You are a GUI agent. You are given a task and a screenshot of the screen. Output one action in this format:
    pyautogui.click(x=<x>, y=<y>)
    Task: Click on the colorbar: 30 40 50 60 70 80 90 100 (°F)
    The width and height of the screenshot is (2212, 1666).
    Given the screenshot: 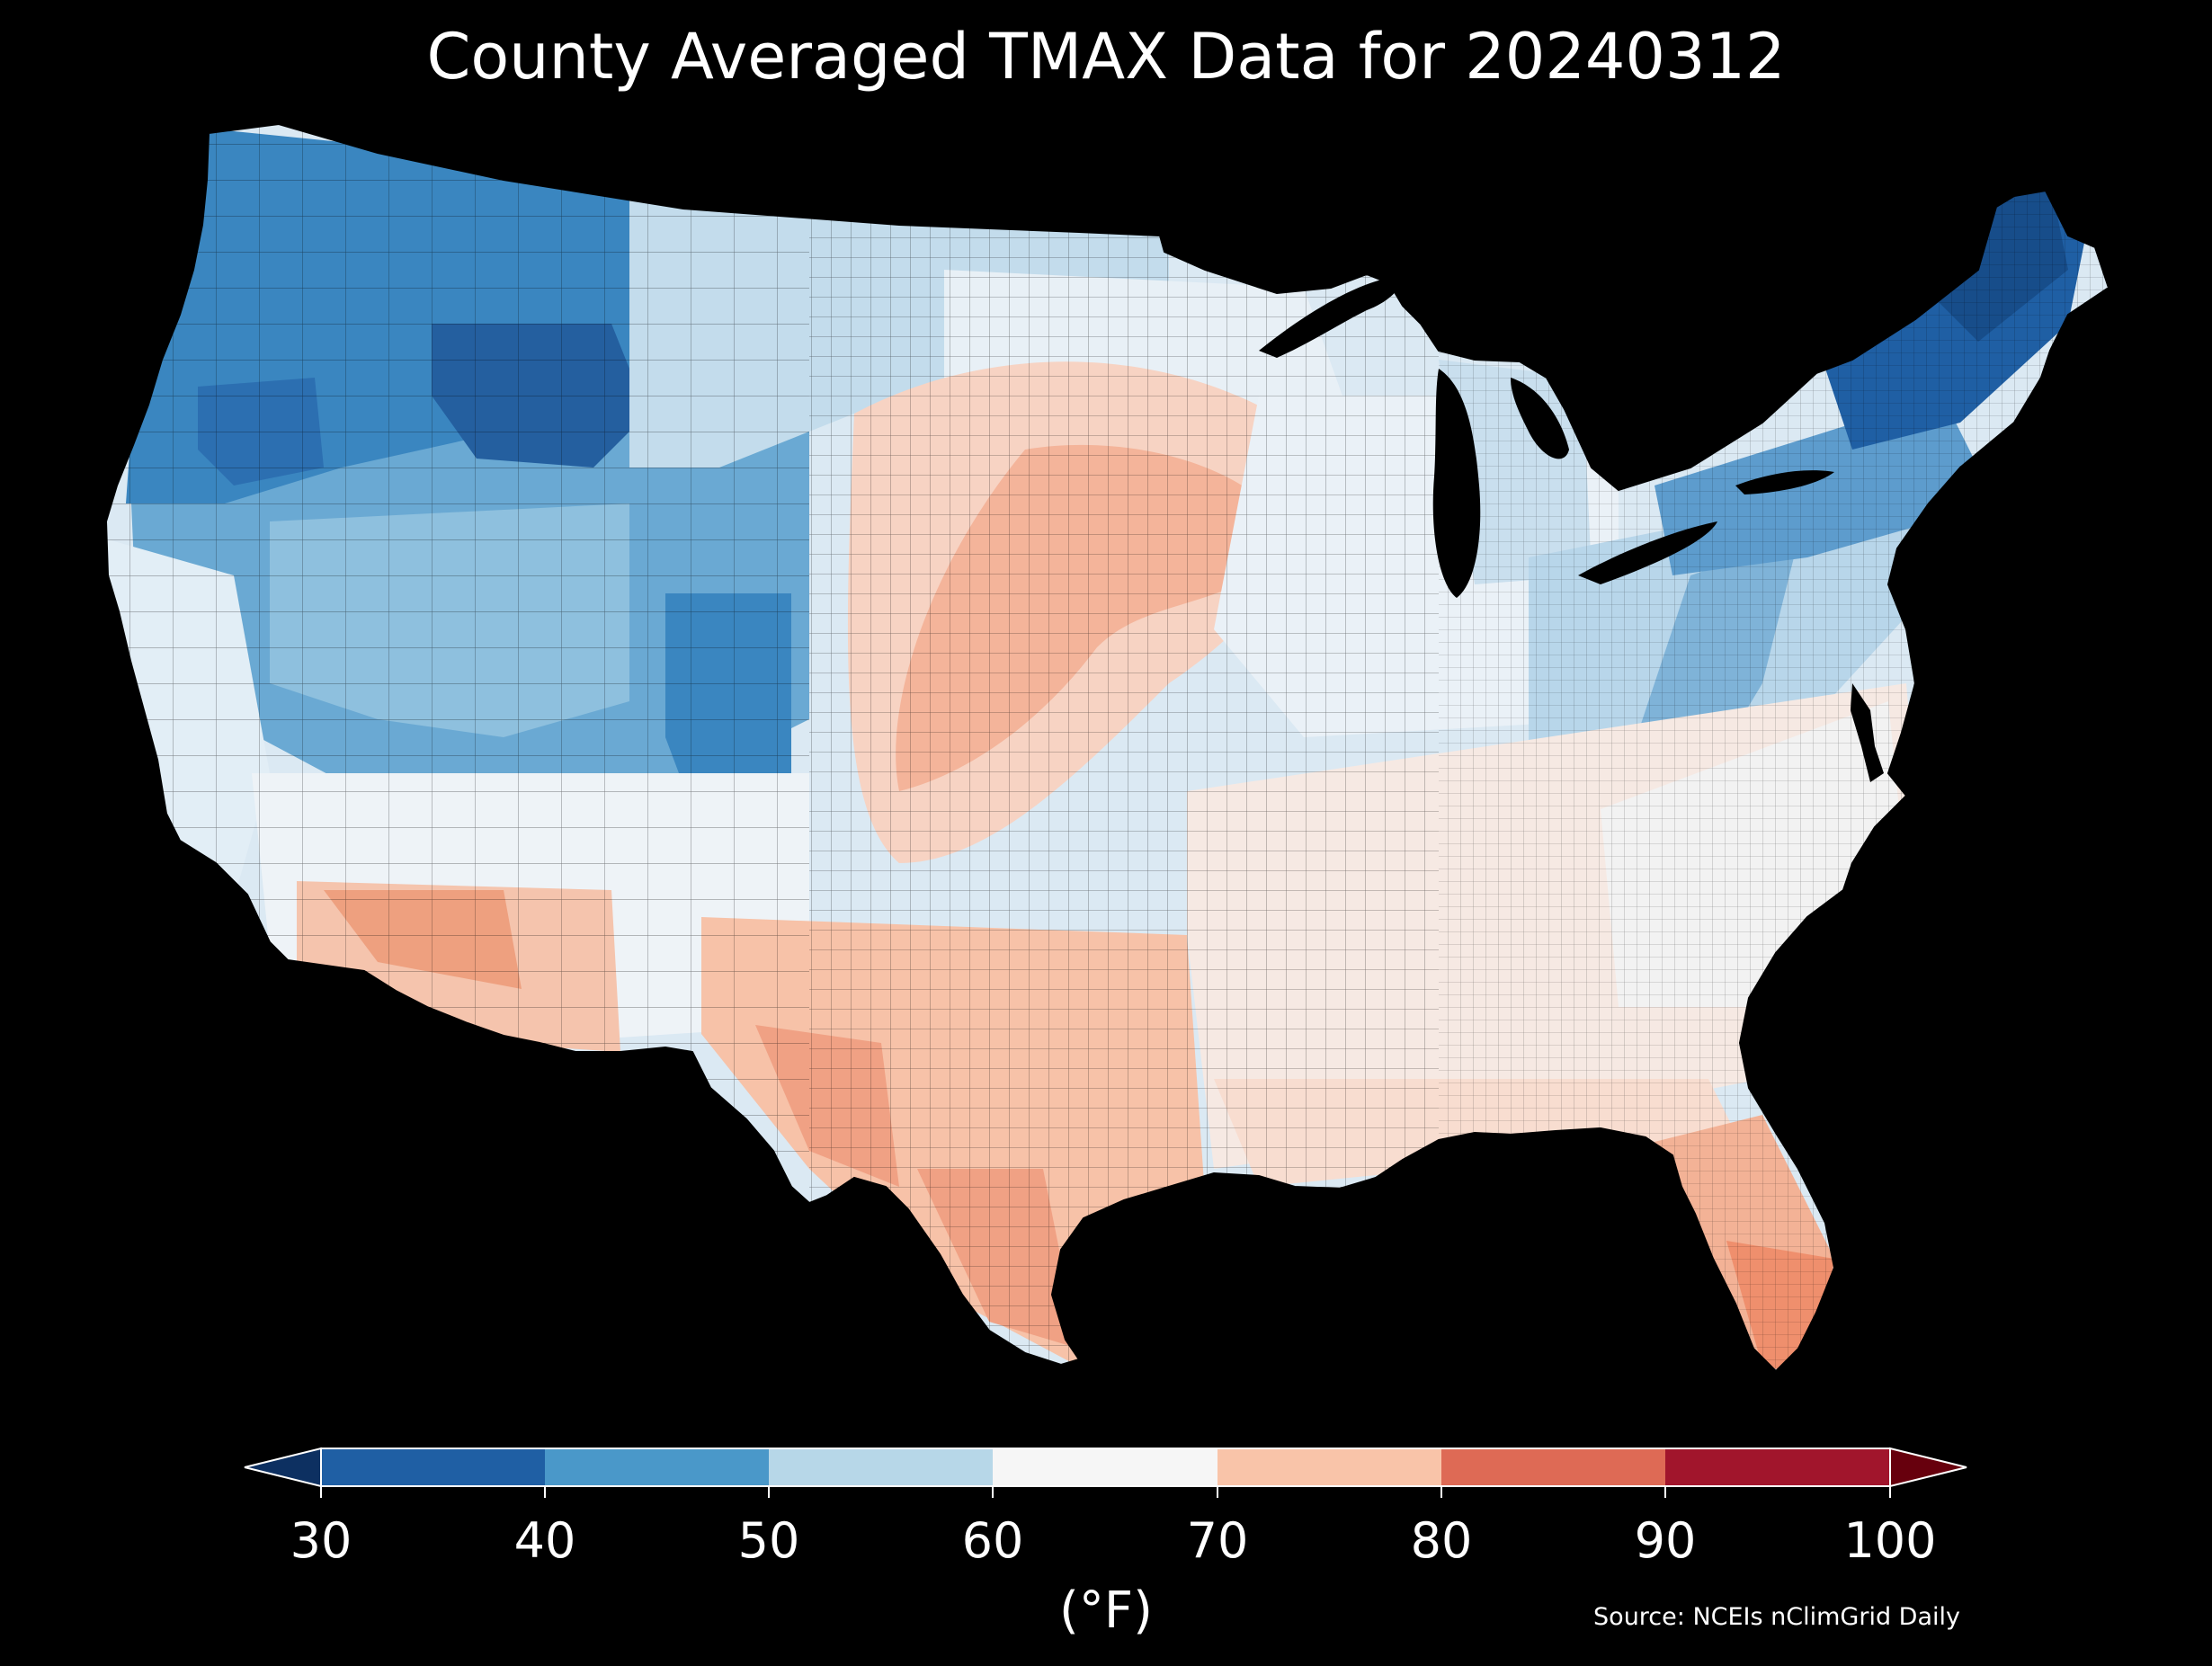 What is the action you would take?
    pyautogui.click(x=1105, y=1543)
    